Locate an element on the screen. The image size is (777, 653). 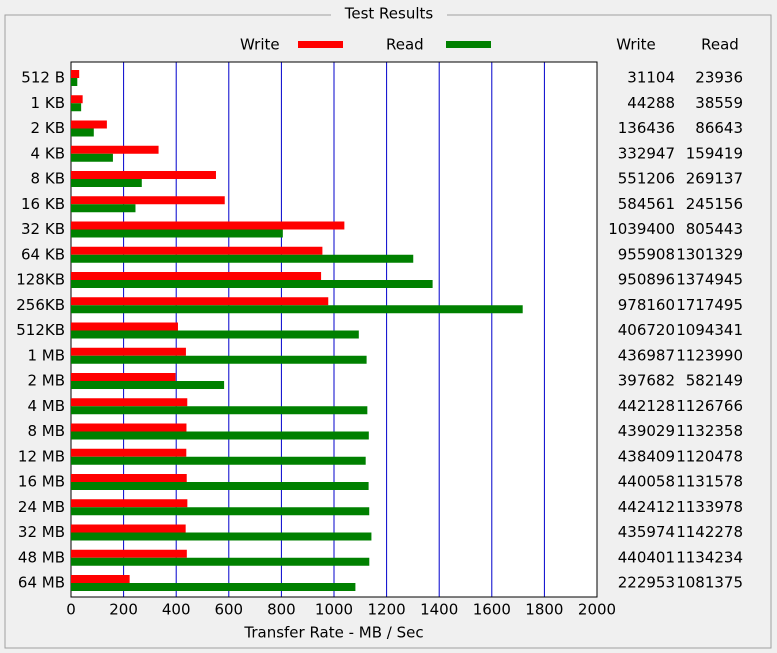
value-label: 1134234 is located at coordinates (709, 557).